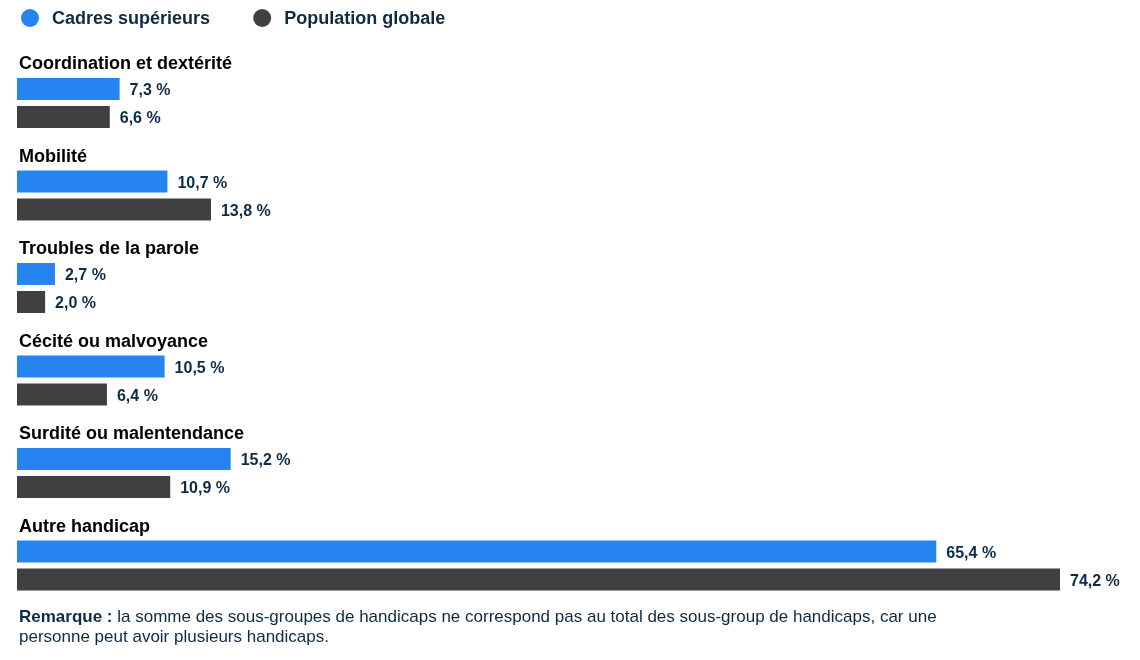 This screenshot has height=660, width=1140. What do you see at coordinates (265, 459) in the screenshot?
I see `data-label: 15,2 %` at bounding box center [265, 459].